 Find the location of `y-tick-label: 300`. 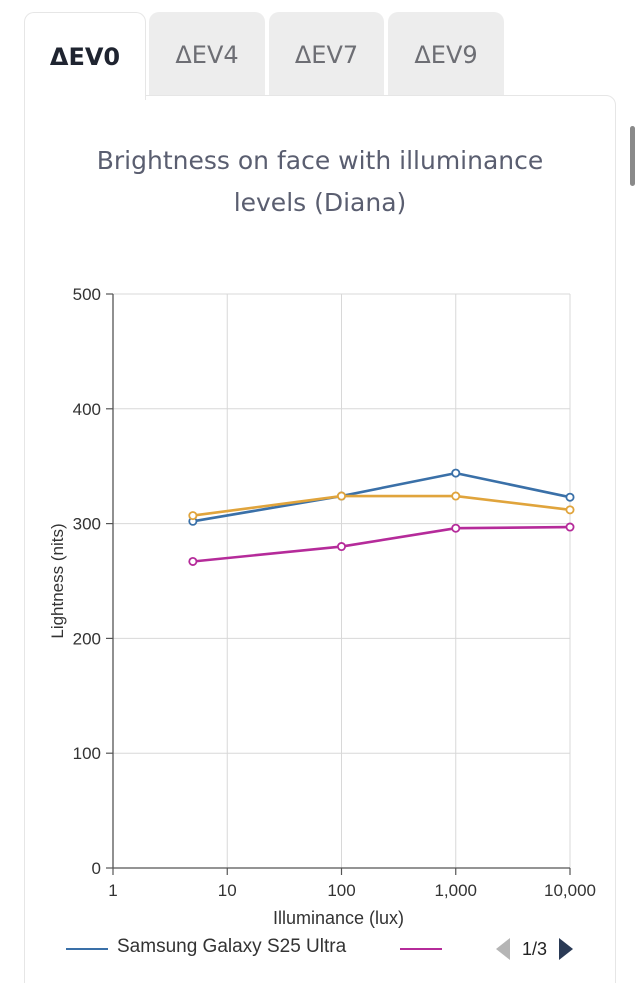

y-tick-label: 300 is located at coordinates (87, 524).